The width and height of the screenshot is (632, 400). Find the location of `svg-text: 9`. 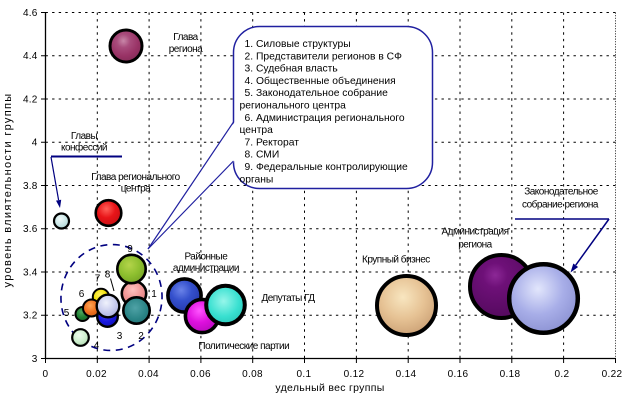

svg-text: 9 is located at coordinates (130, 249).